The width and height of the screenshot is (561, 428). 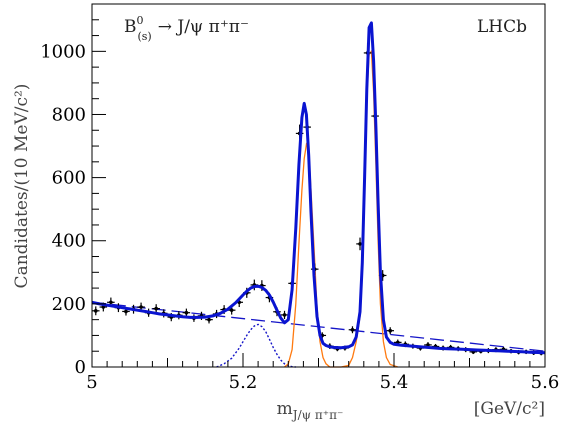 I want to click on y-tick-label: 200, so click(x=69, y=304).